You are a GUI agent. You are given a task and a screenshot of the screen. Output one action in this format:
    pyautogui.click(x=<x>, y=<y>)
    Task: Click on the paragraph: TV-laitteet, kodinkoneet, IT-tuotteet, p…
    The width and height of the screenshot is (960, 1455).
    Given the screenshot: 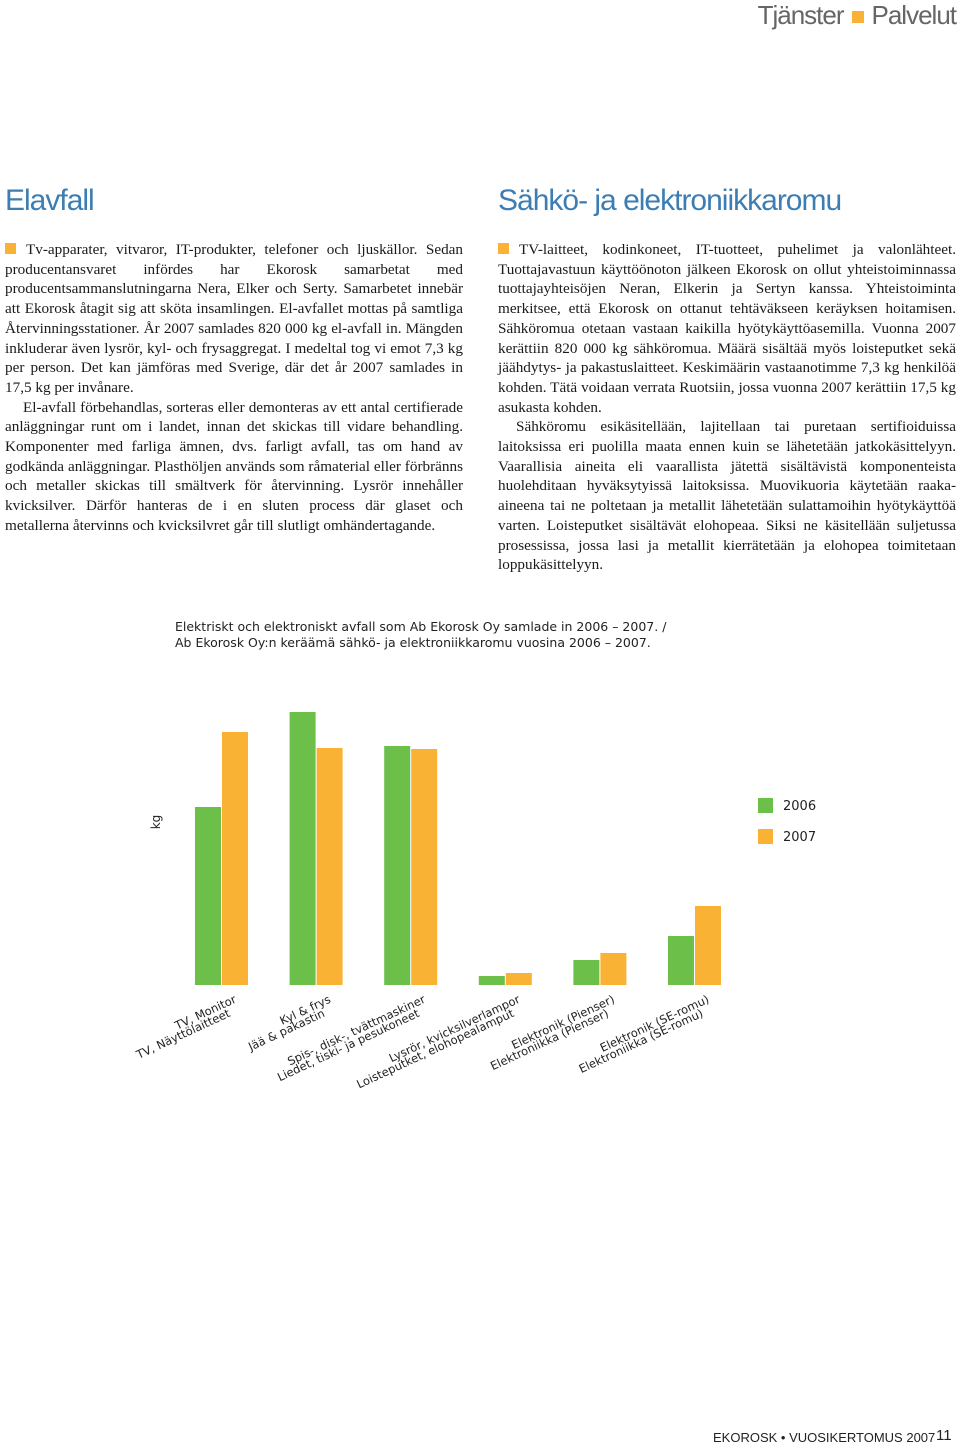 What is the action you would take?
    pyautogui.click(x=727, y=328)
    